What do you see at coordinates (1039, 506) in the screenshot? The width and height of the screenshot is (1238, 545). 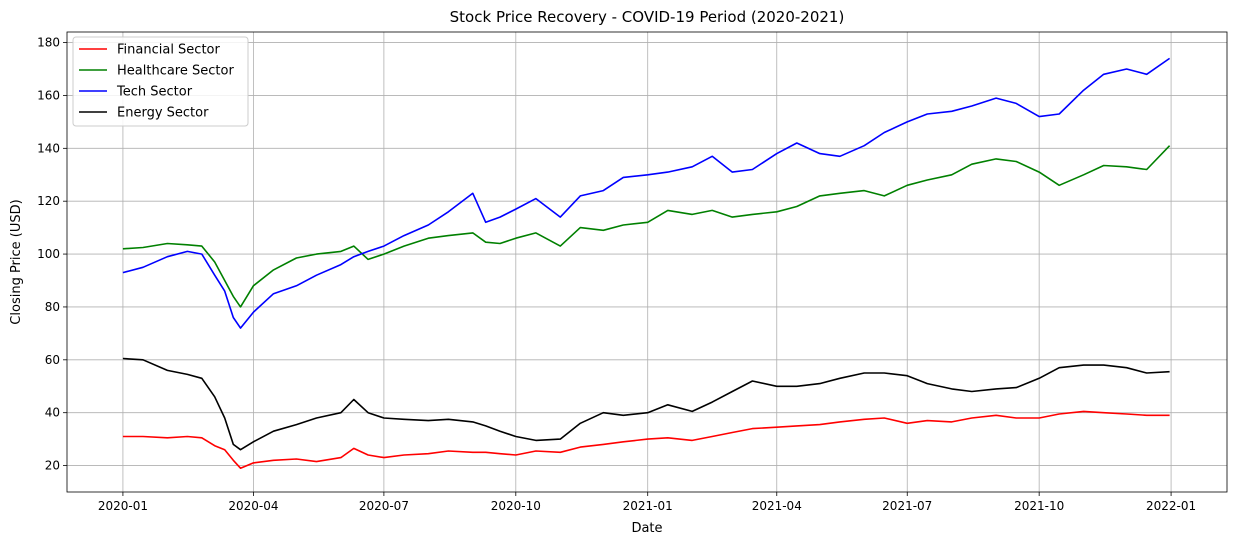 I see `x-tick-label: 2021-10` at bounding box center [1039, 506].